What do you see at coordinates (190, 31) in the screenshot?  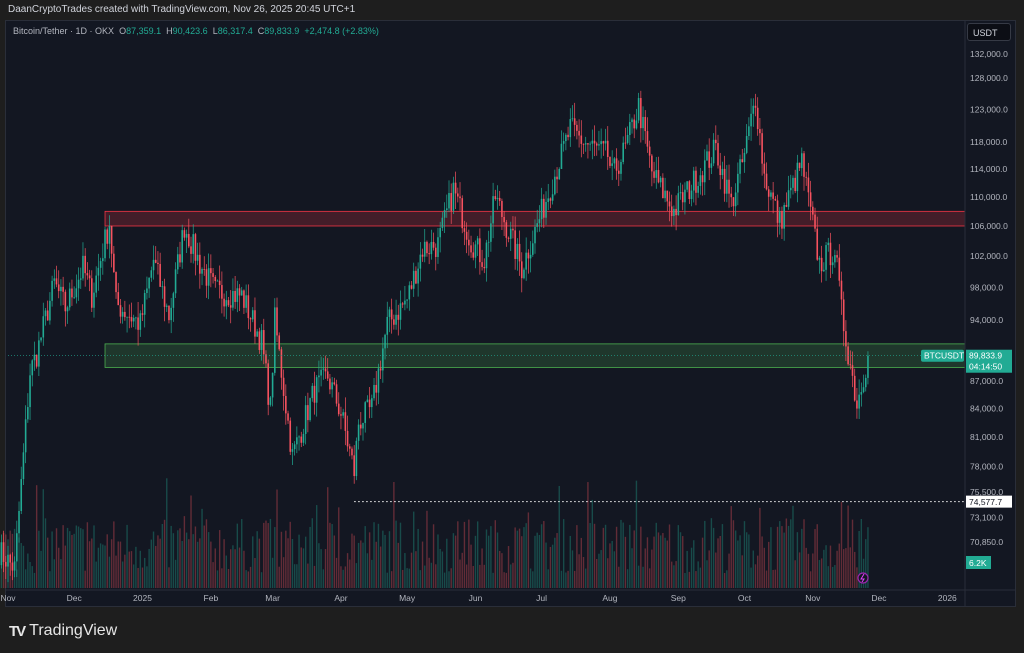 I see `high-value: 90,423.6` at bounding box center [190, 31].